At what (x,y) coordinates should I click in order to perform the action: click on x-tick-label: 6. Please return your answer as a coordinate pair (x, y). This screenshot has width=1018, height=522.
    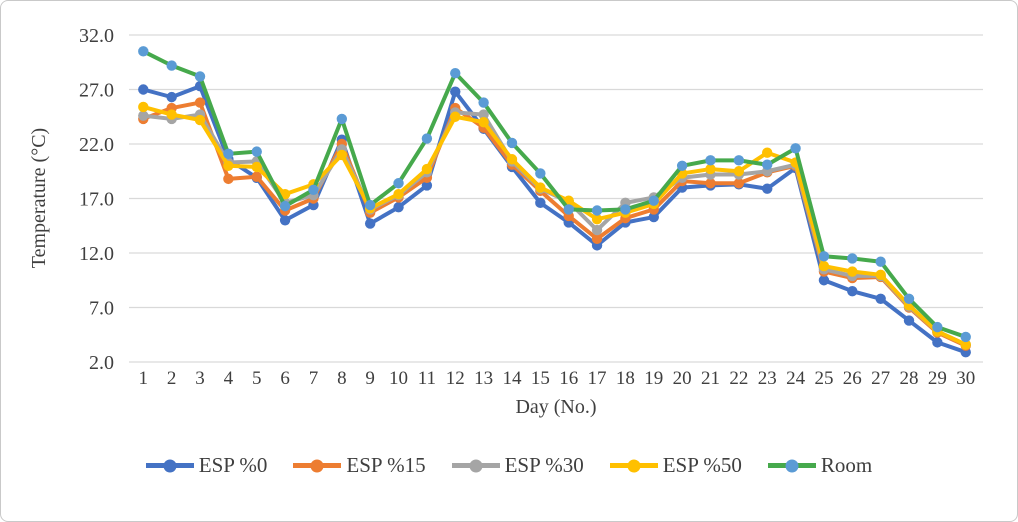
    Looking at the image, I should click on (285, 378).